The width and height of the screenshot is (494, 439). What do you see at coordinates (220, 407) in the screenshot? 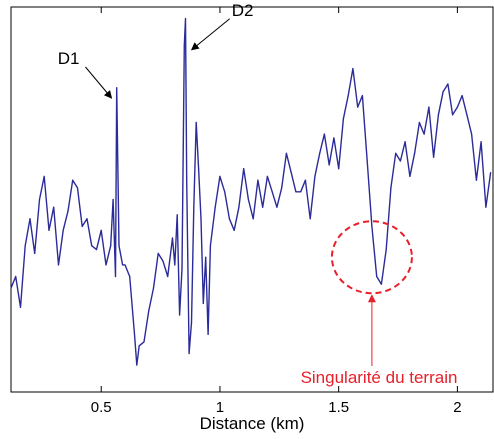
I see `x-tick-label: 1` at bounding box center [220, 407].